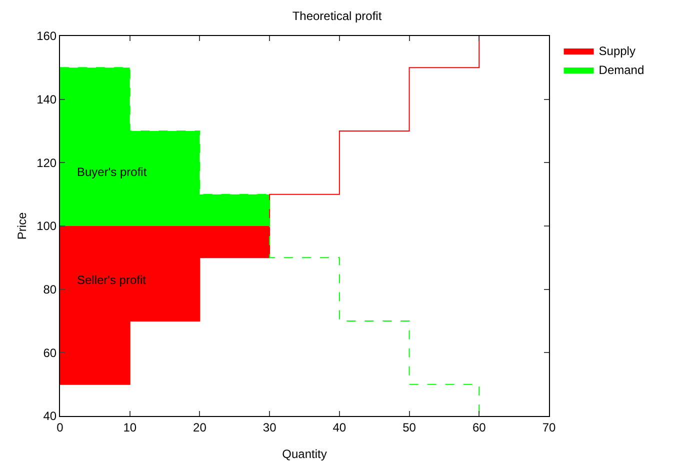  What do you see at coordinates (130, 427) in the screenshot?
I see `x-tick-label: 10` at bounding box center [130, 427].